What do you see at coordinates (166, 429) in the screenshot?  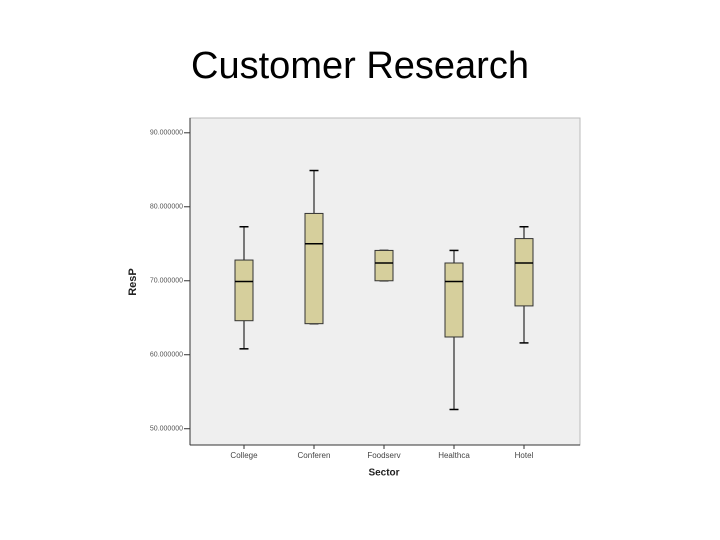 I see `y-tick-label: 50.000000` at bounding box center [166, 429].